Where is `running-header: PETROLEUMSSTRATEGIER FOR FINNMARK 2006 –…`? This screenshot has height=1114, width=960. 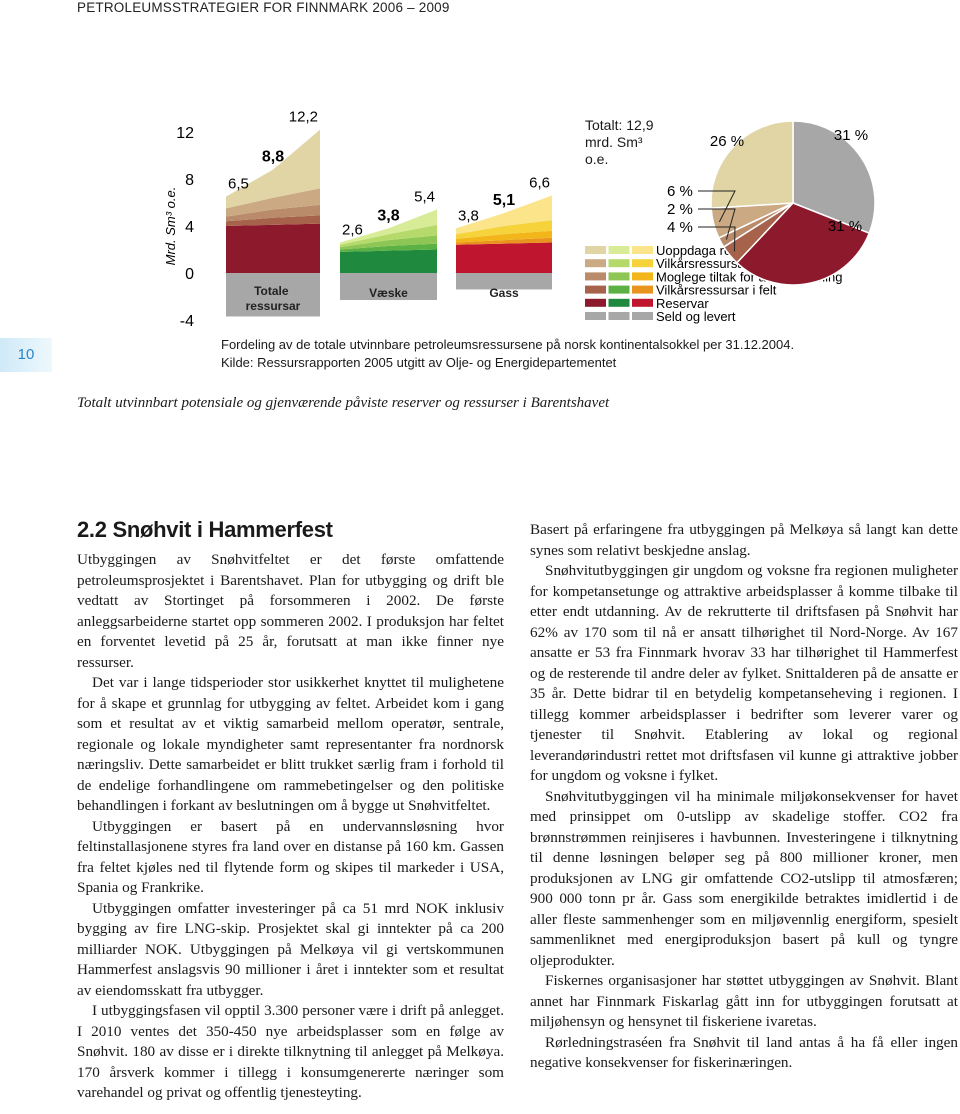
running-header: PETROLEUMSSTRATEGIER FOR FINNMARK 2006 –… is located at coordinates (263, 7).